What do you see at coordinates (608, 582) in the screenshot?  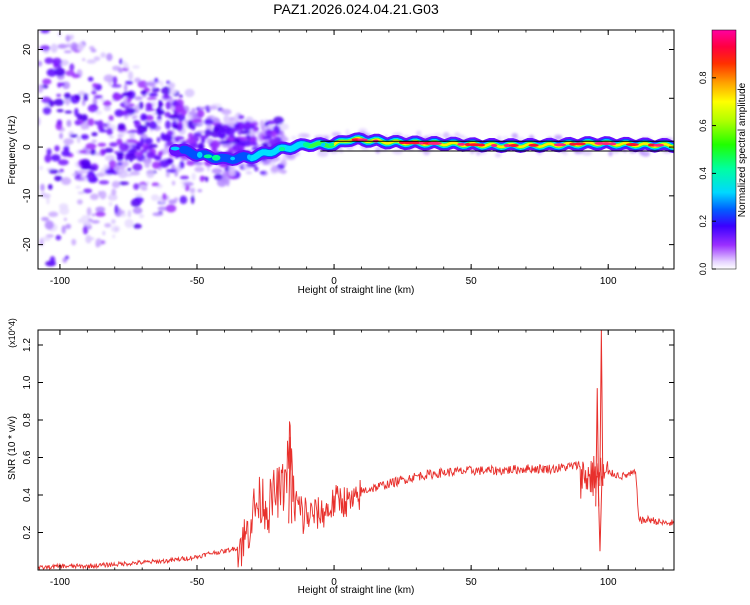 I see `snr-xtick-label: 100` at bounding box center [608, 582].